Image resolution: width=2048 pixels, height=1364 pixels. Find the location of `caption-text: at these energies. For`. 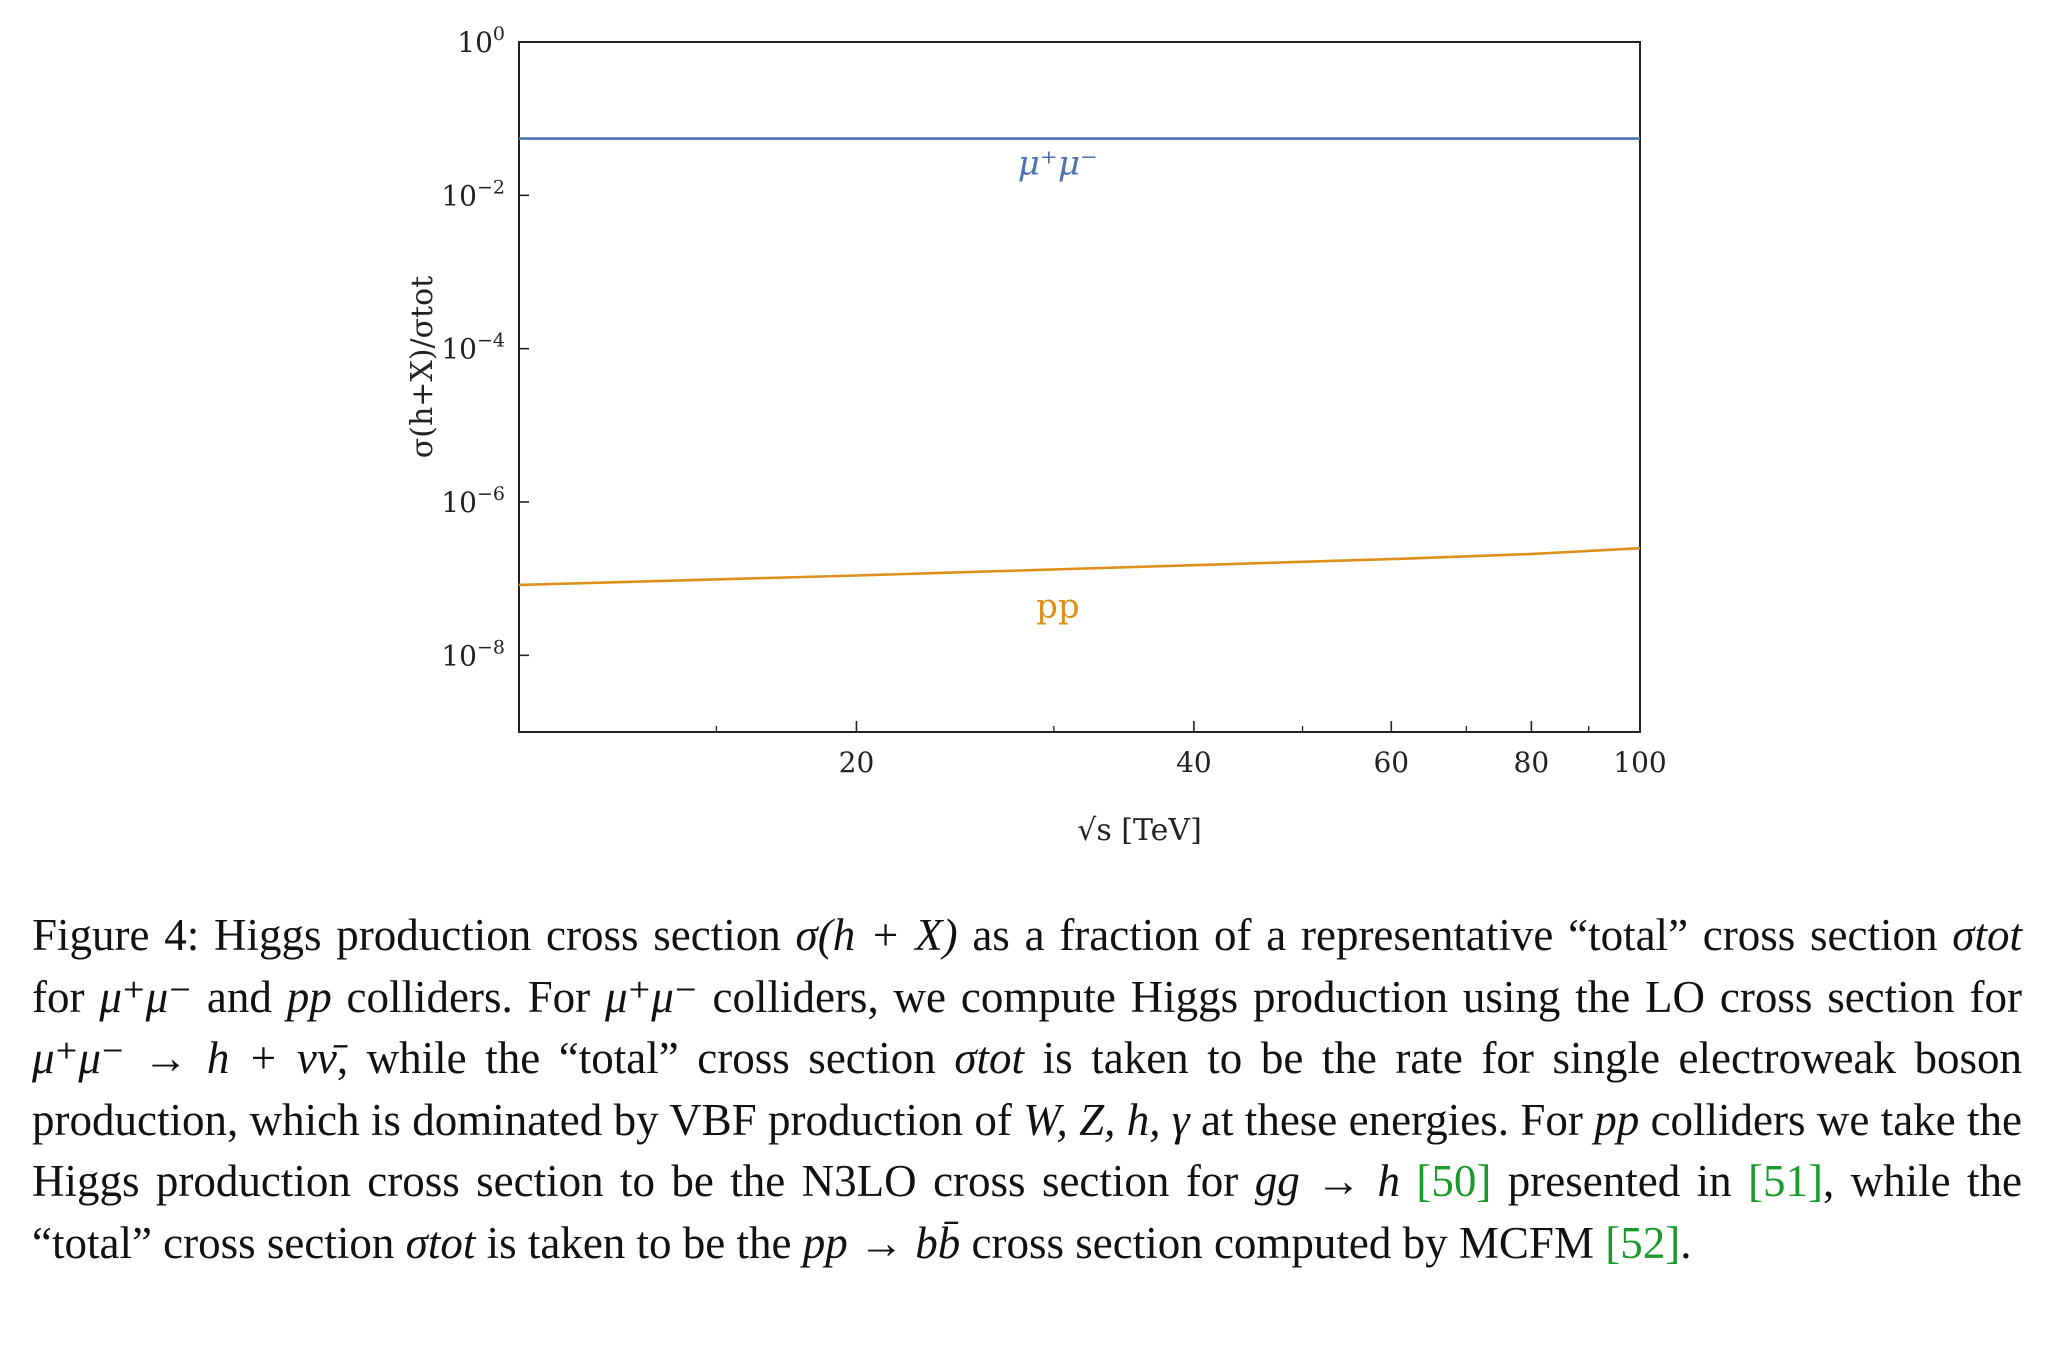

caption-text: at these energies. For is located at coordinates (1392, 1119).